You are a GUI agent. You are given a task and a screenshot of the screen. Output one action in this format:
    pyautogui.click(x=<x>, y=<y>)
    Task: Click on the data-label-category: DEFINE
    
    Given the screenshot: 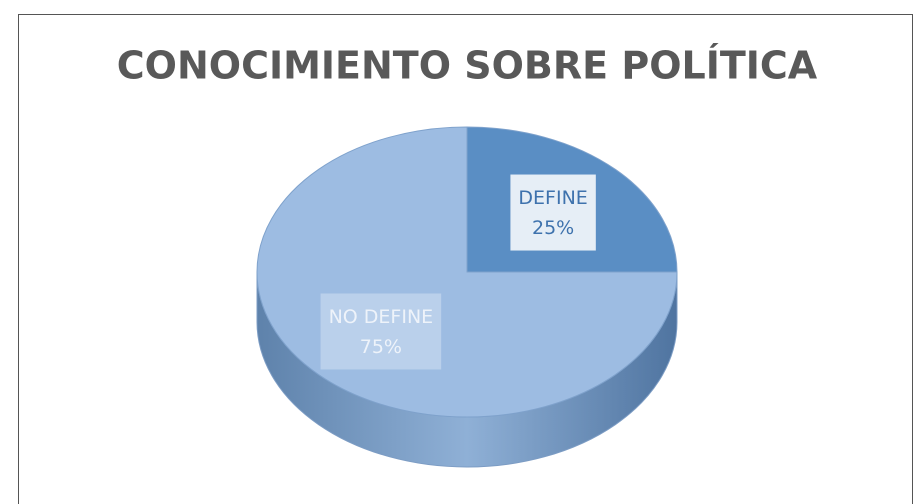 What is the action you would take?
    pyautogui.click(x=552, y=198)
    